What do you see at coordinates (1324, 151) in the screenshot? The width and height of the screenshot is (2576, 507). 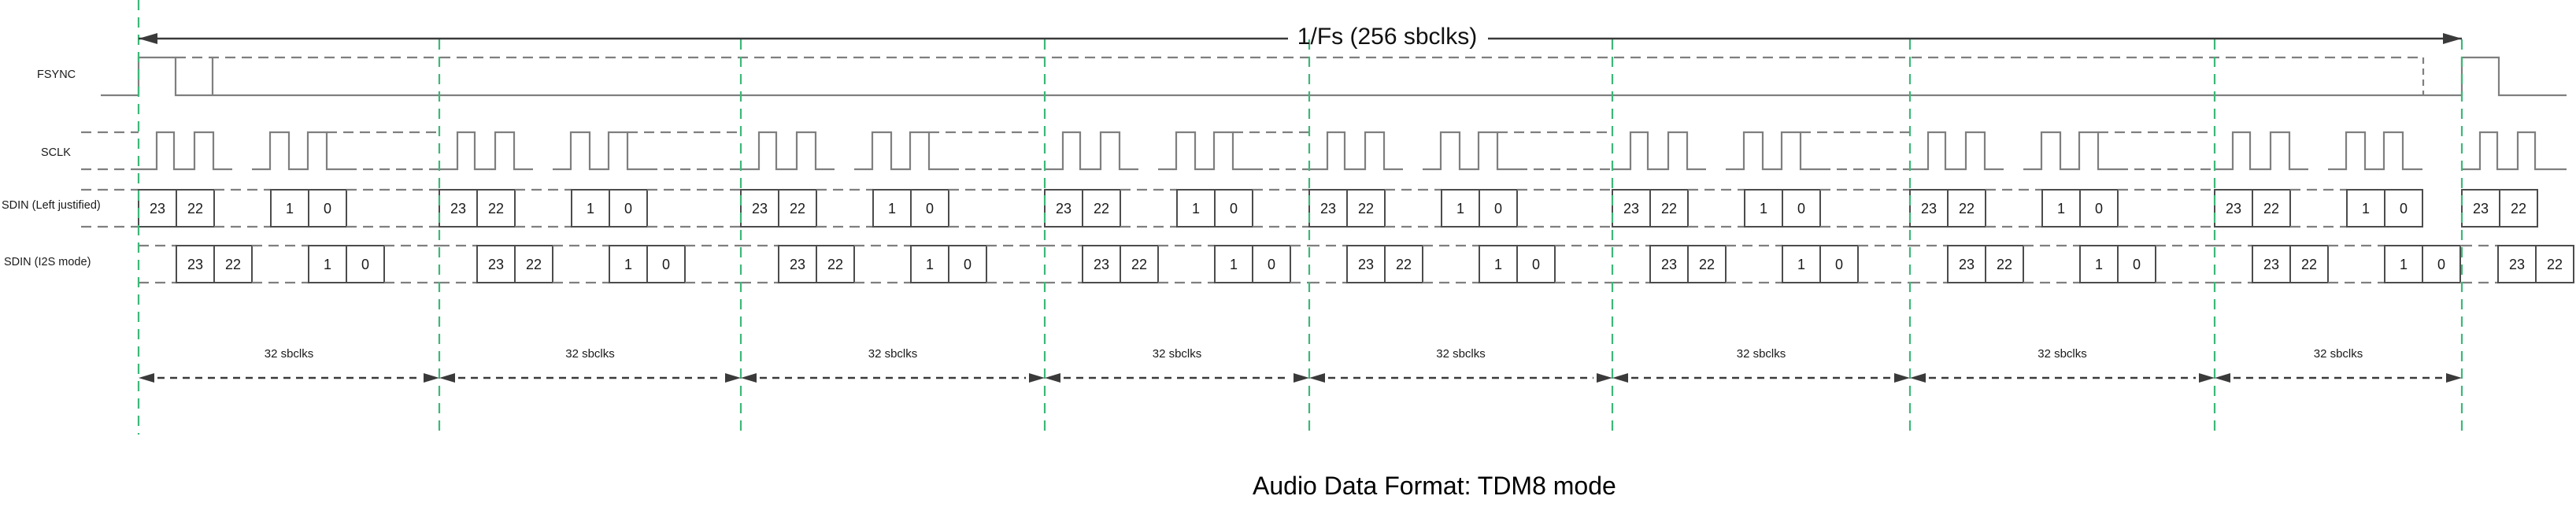 I see `sclk-waveform` at bounding box center [1324, 151].